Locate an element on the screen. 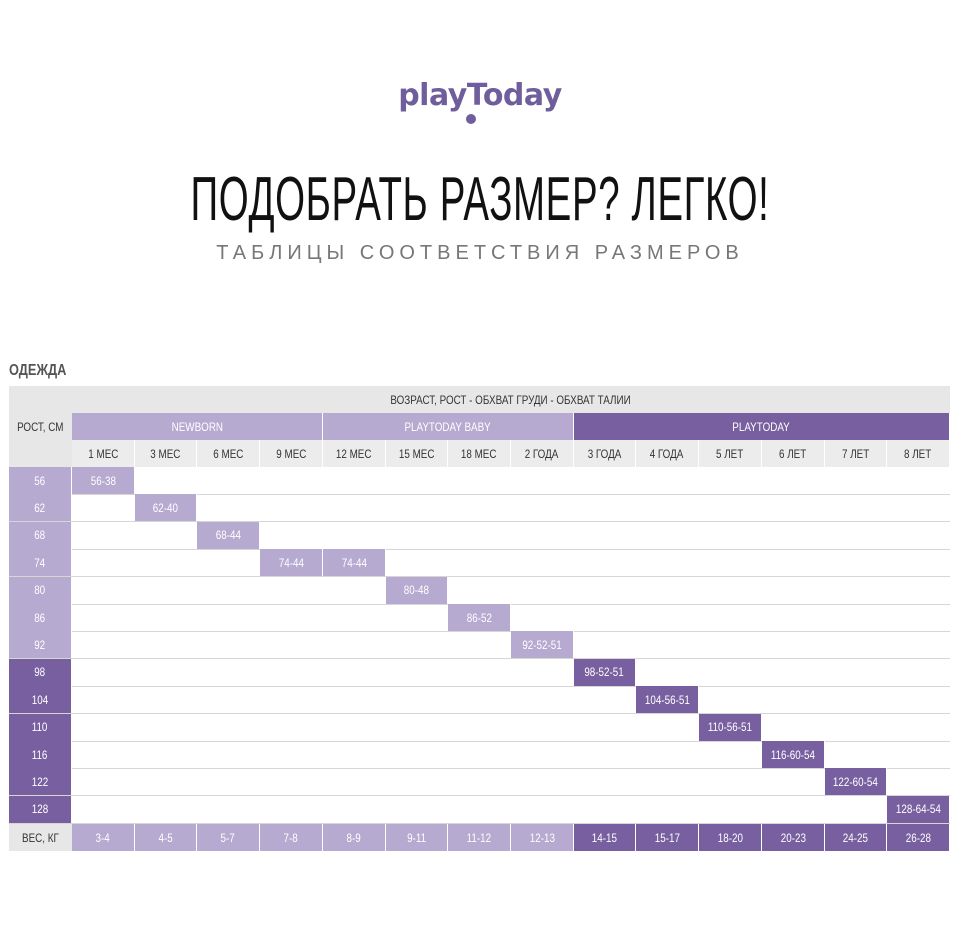 The image size is (960, 931). height-cell: 110 is located at coordinates (40, 727).